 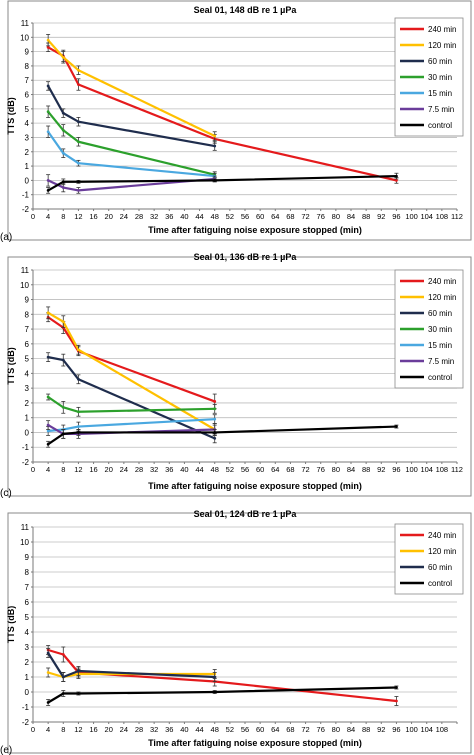 I want to click on x-tick-label: 100, so click(x=411, y=216).